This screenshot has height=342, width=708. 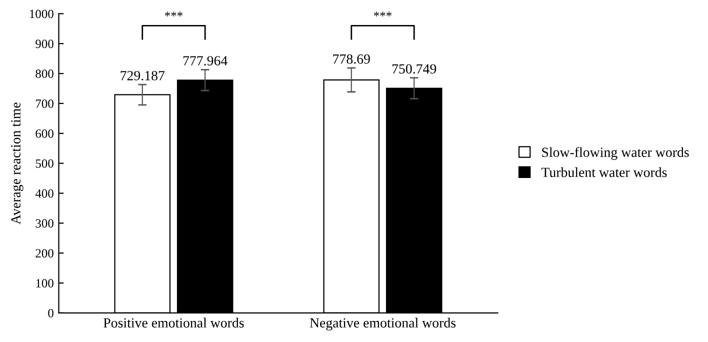 What do you see at coordinates (45, 103) in the screenshot?
I see `y-tick-label: 700` at bounding box center [45, 103].